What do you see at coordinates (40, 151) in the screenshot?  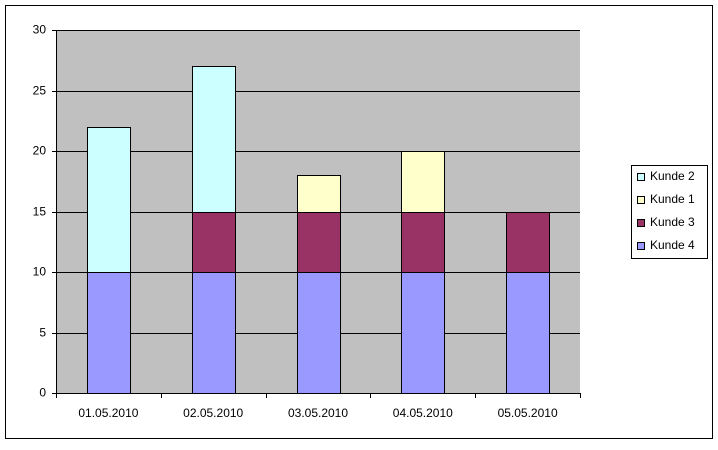 I see `y-tick-label: 20` at bounding box center [40, 151].